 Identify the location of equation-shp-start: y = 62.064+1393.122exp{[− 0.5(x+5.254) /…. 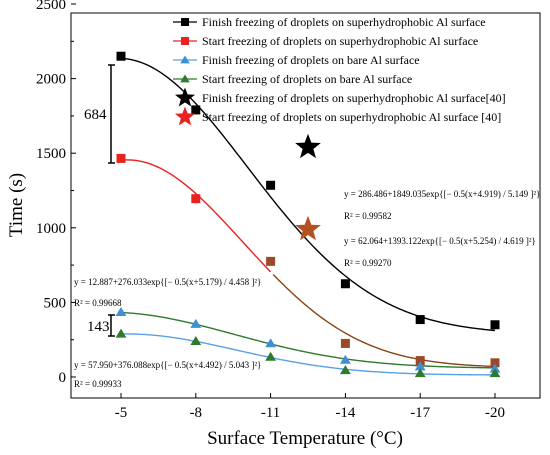
(440, 241).